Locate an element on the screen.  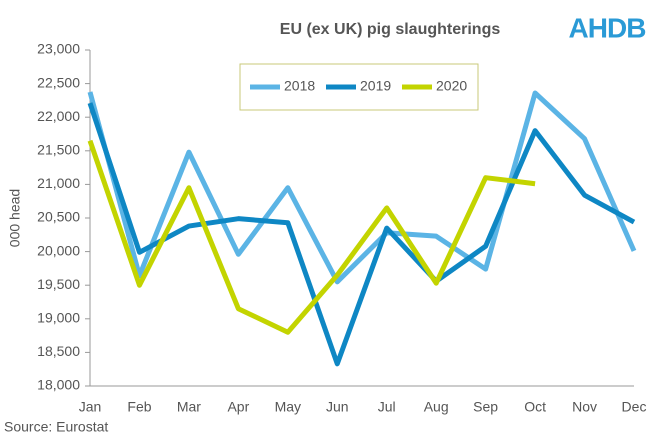
x-tick-label: Sep is located at coordinates (485, 407).